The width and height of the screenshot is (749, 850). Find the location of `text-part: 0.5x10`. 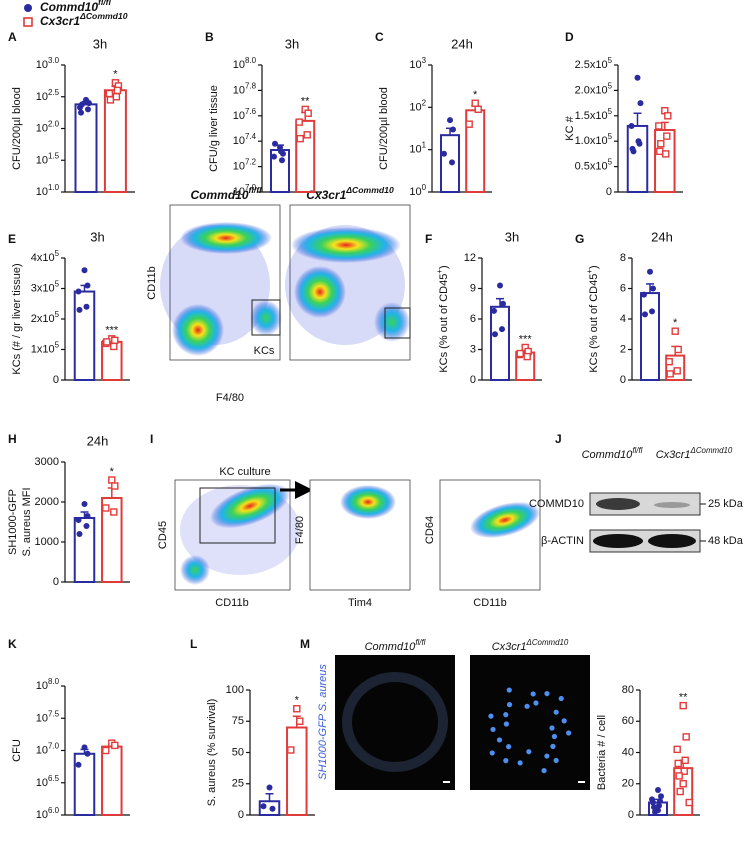

text-part: 0.5x10 is located at coordinates (591, 167).